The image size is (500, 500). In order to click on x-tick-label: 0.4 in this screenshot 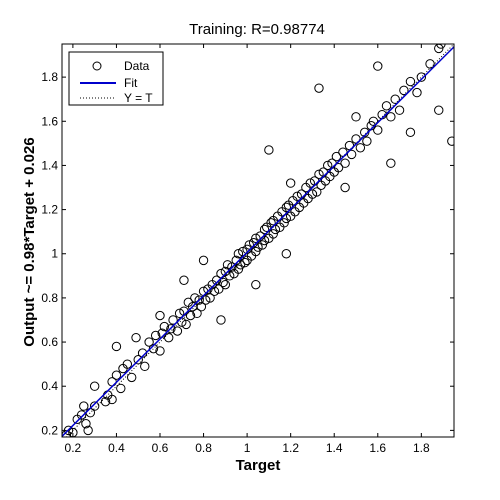, I will do `click(116, 448)`.